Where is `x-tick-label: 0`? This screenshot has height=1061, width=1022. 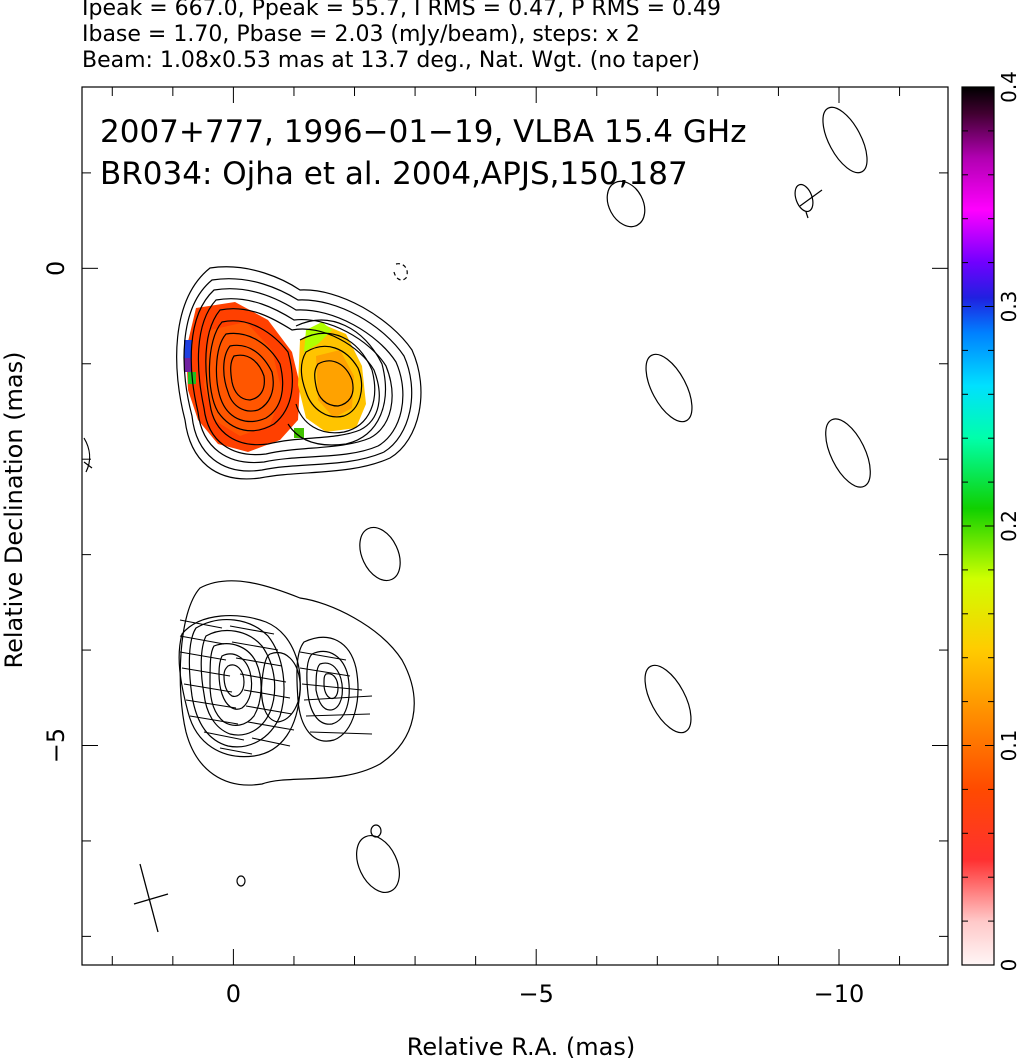
x-tick-label: 0 is located at coordinates (233, 994).